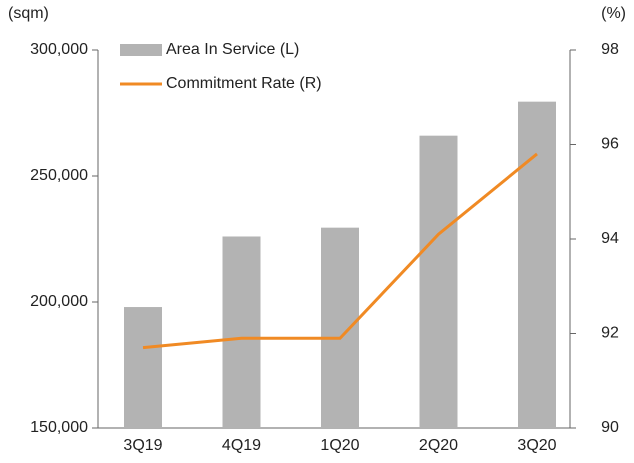 The height and width of the screenshot is (463, 634). I want to click on y-tick-label: 250,000, so click(59, 175).